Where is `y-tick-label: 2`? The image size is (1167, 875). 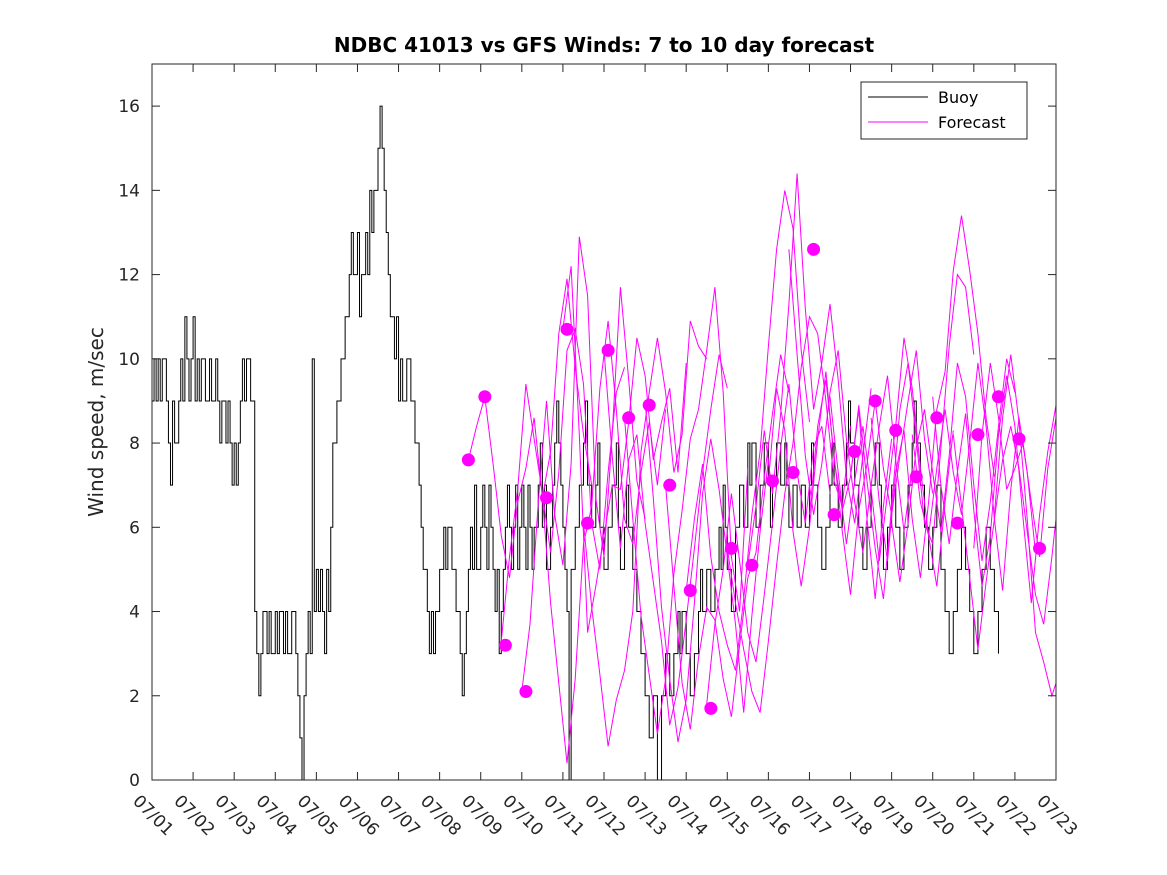 y-tick-label: 2 is located at coordinates (134, 697).